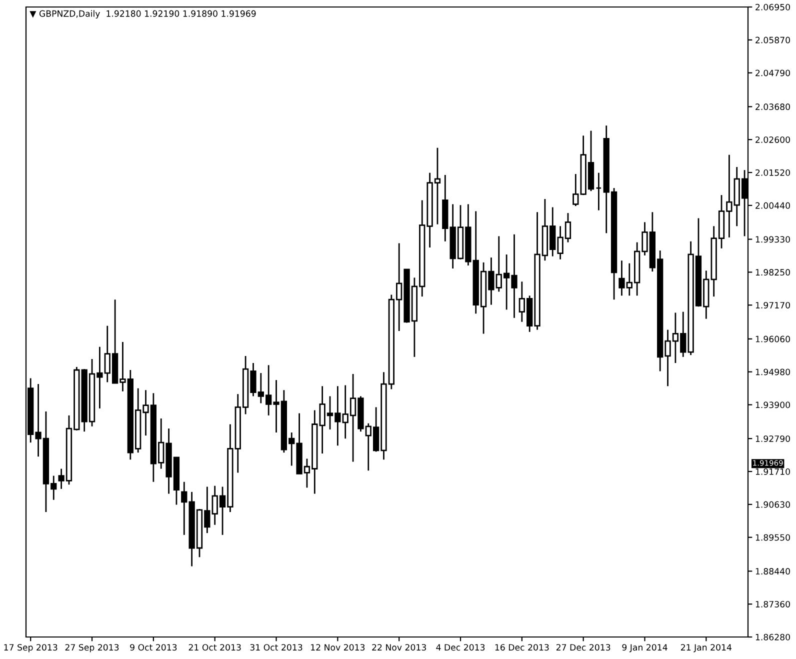 The width and height of the screenshot is (796, 659). What do you see at coordinates (773, 73) in the screenshot?
I see `y-tick-label: 2.04790` at bounding box center [773, 73].